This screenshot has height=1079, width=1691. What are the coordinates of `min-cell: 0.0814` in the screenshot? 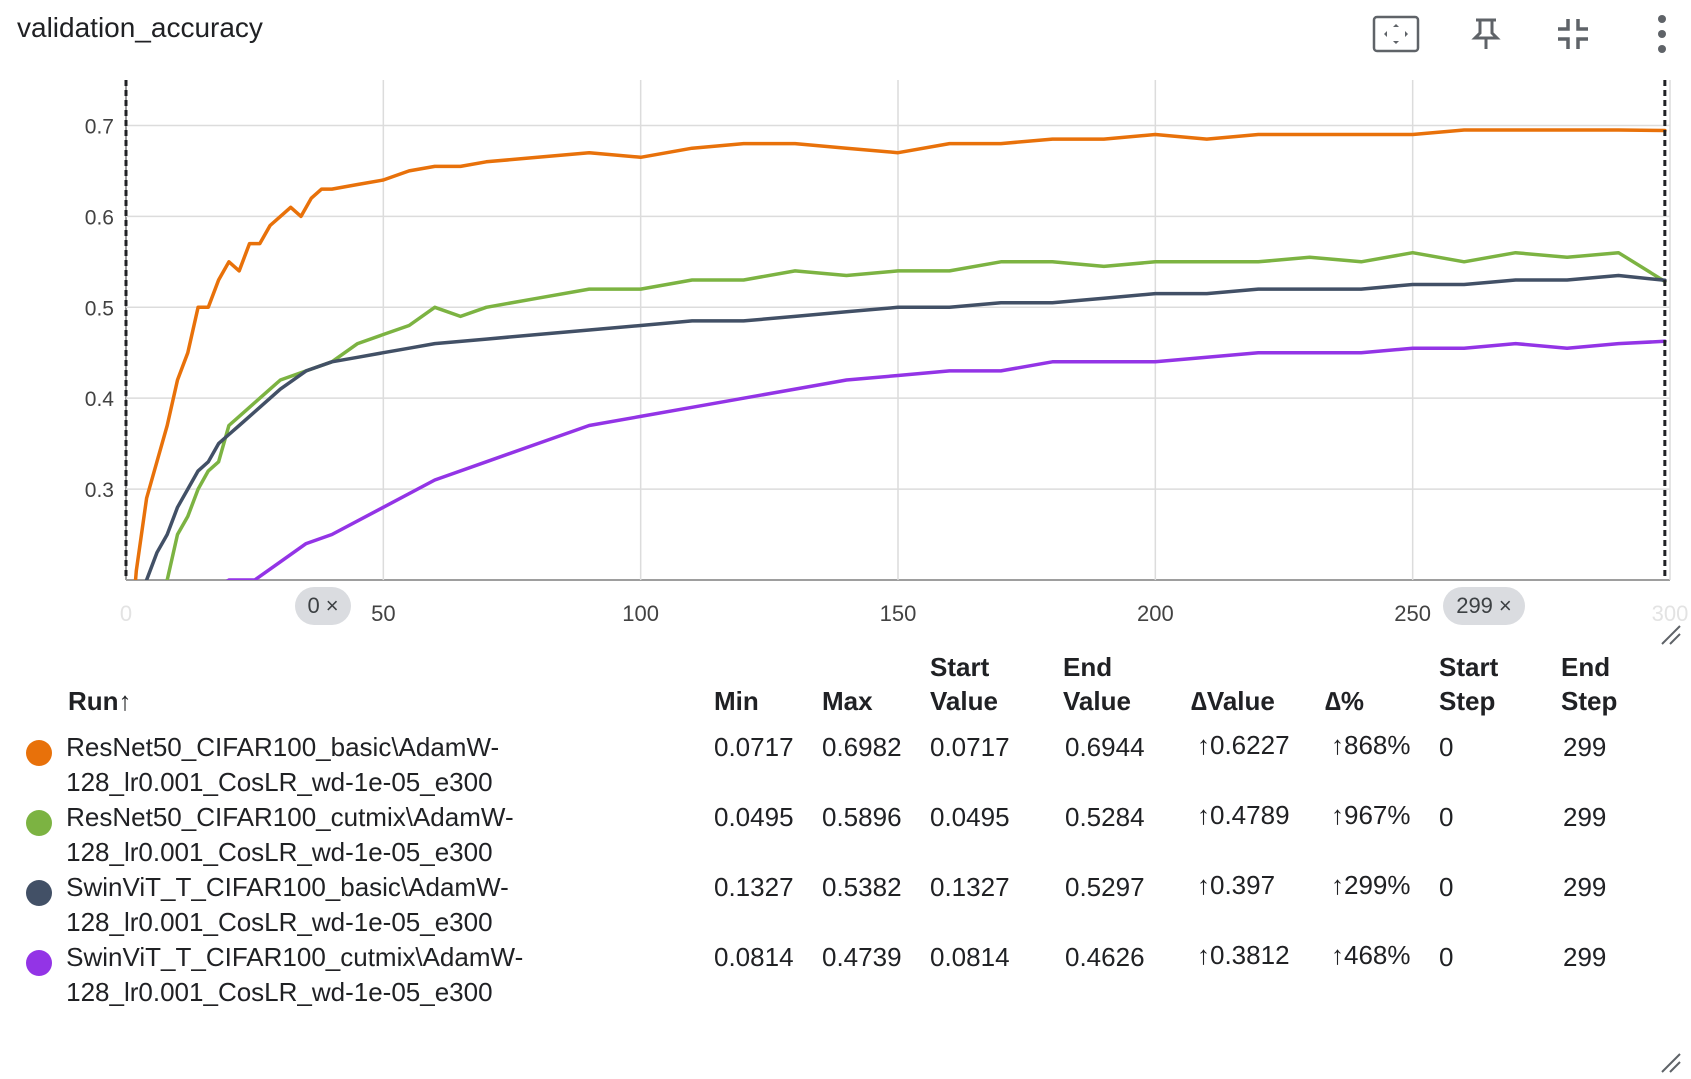 It's located at (754, 957).